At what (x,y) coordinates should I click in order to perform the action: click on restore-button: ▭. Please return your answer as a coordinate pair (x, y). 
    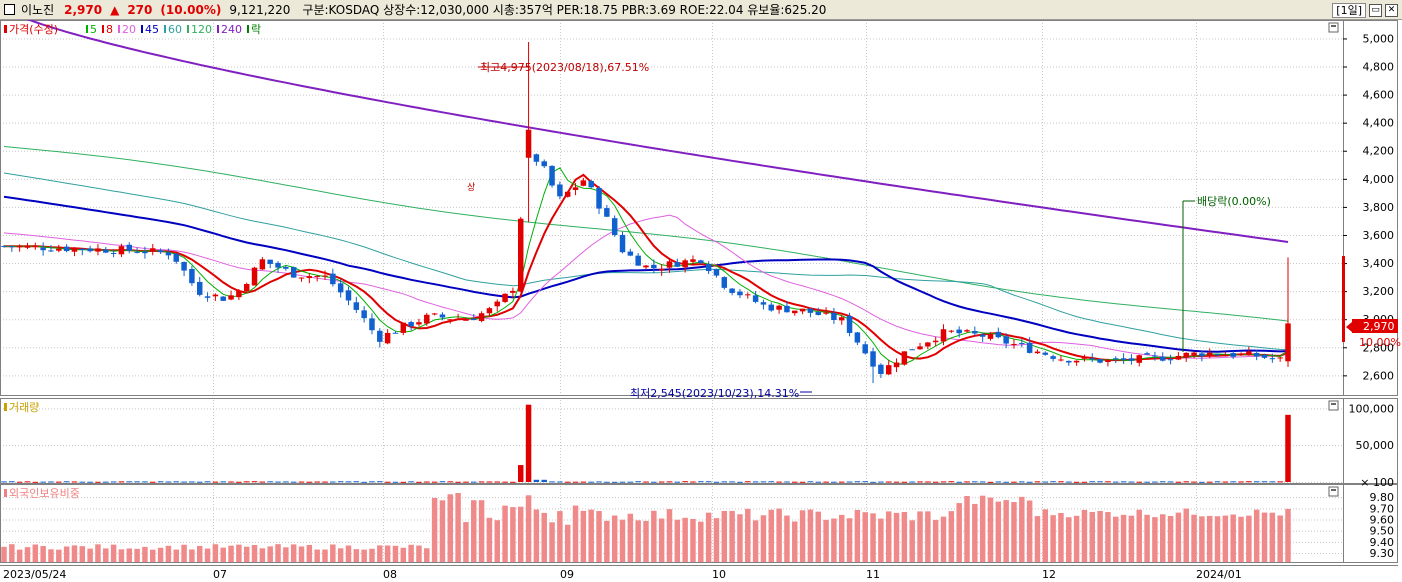
    Looking at the image, I should click on (1375, 10).